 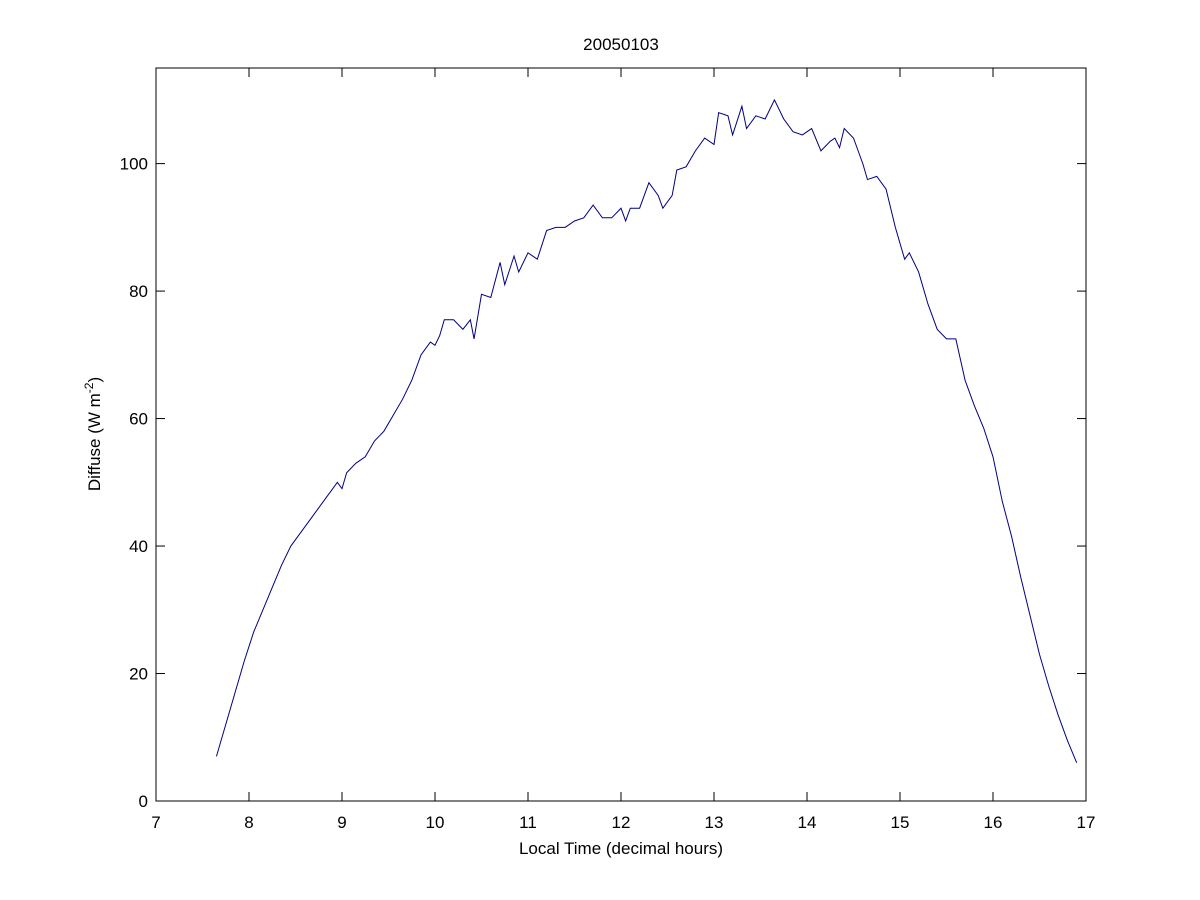 I want to click on y-label-text: Diffuse (W m, so click(x=94, y=442).